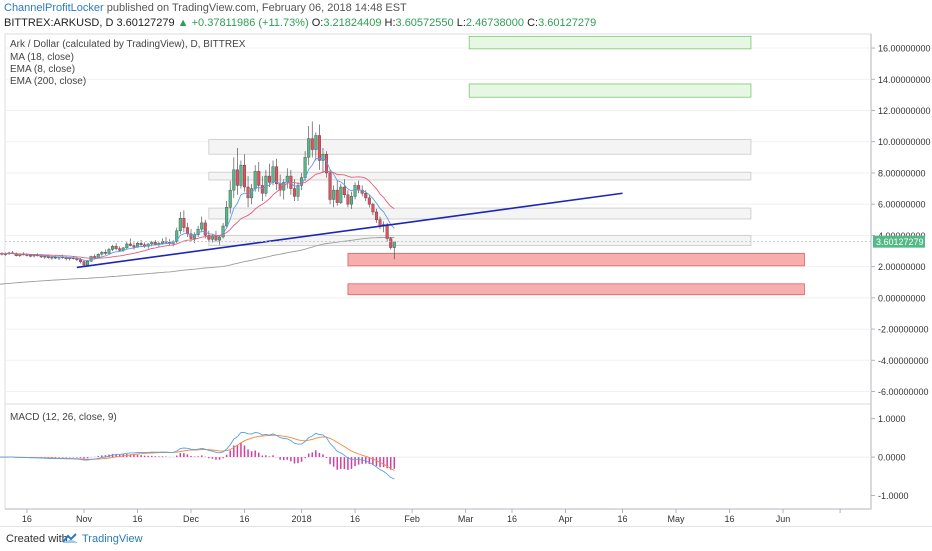 This screenshot has height=551, width=932. What do you see at coordinates (48, 81) in the screenshot?
I see `legend-ema200: EMA (200, close)` at bounding box center [48, 81].